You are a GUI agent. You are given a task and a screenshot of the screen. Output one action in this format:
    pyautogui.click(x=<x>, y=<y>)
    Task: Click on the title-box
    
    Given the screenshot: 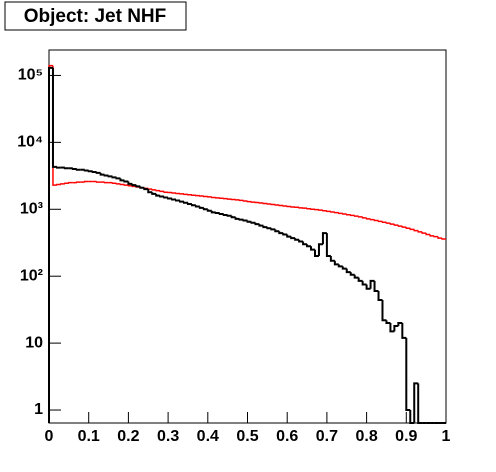 What is the action you would take?
    pyautogui.click(x=95, y=16)
    